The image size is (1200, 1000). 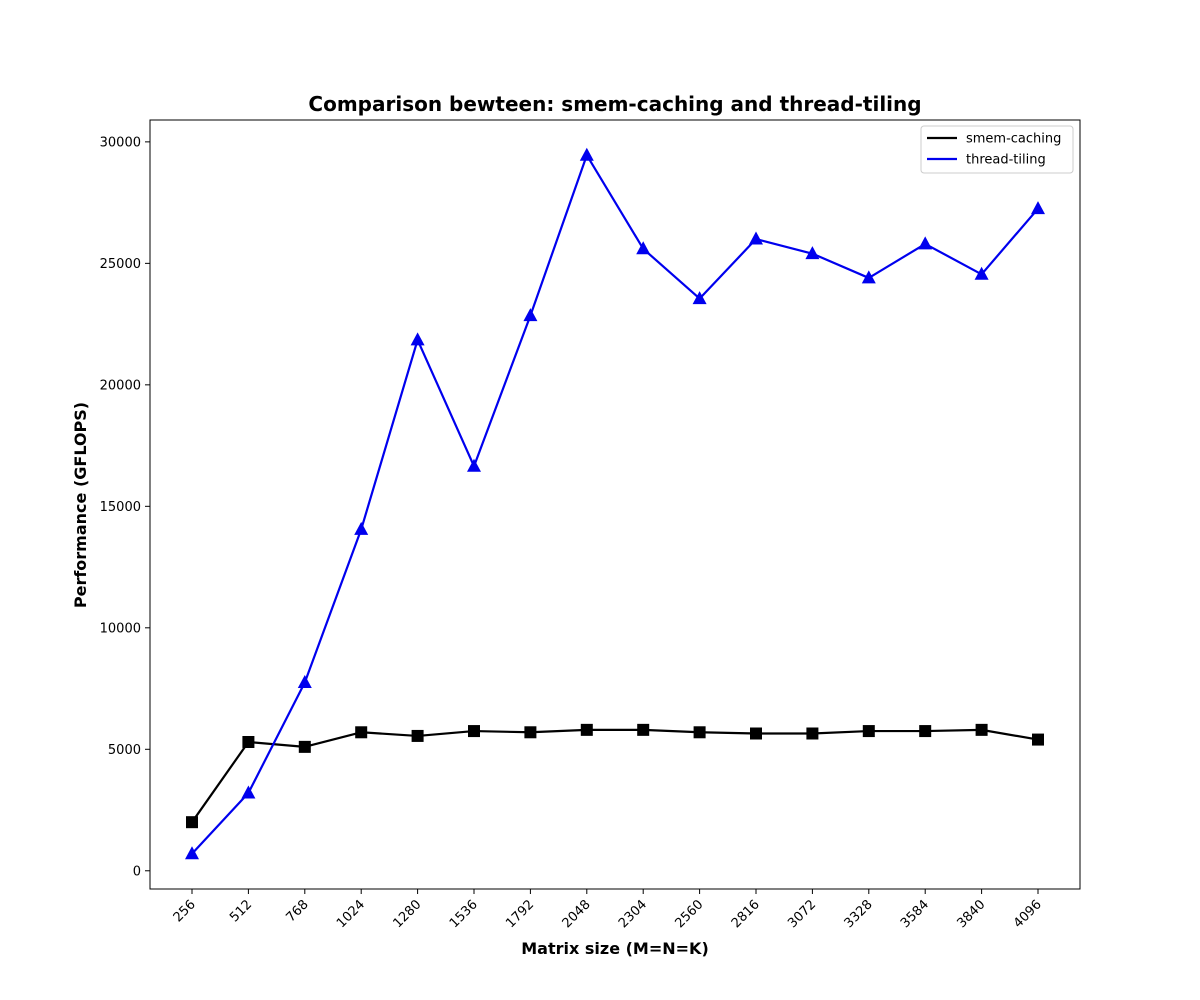 I want to click on x-tick-label: 768, so click(x=297, y=911).